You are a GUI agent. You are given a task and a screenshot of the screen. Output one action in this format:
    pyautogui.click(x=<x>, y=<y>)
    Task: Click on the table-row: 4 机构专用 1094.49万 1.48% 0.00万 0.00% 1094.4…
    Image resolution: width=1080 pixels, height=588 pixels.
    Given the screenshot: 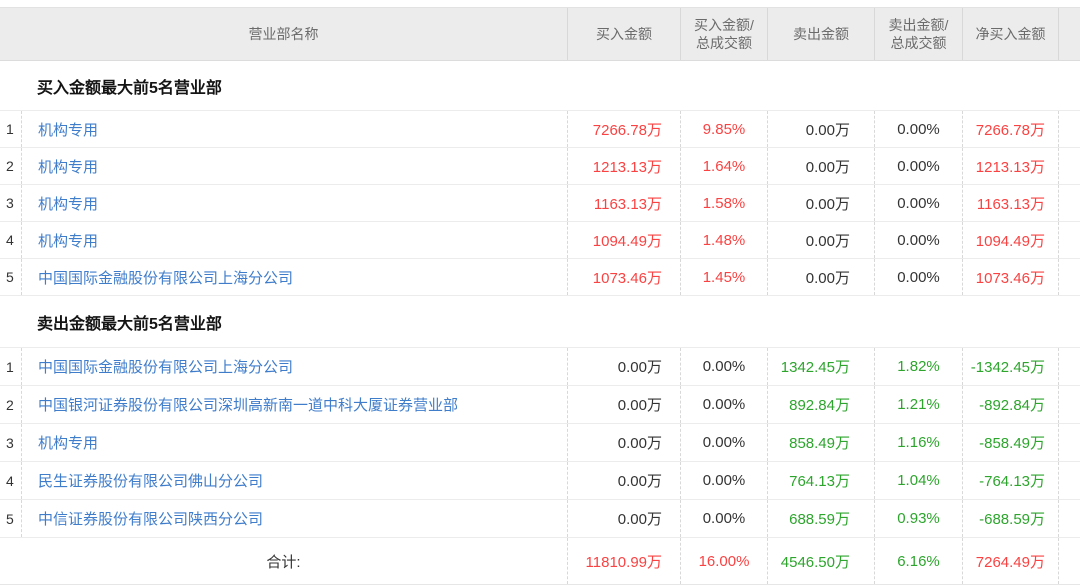 What is the action you would take?
    pyautogui.click(x=540, y=240)
    